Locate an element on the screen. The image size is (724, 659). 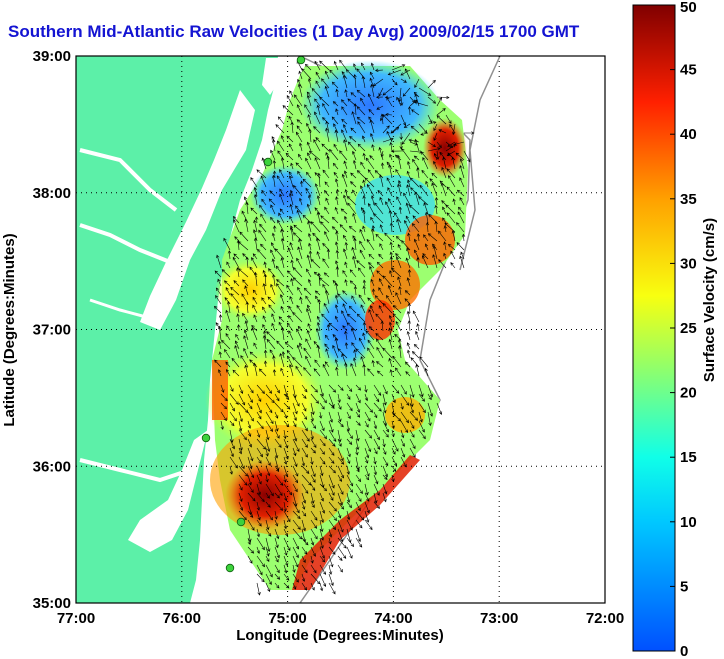
y-tick-0: 39:00 is located at coordinates (52, 56).